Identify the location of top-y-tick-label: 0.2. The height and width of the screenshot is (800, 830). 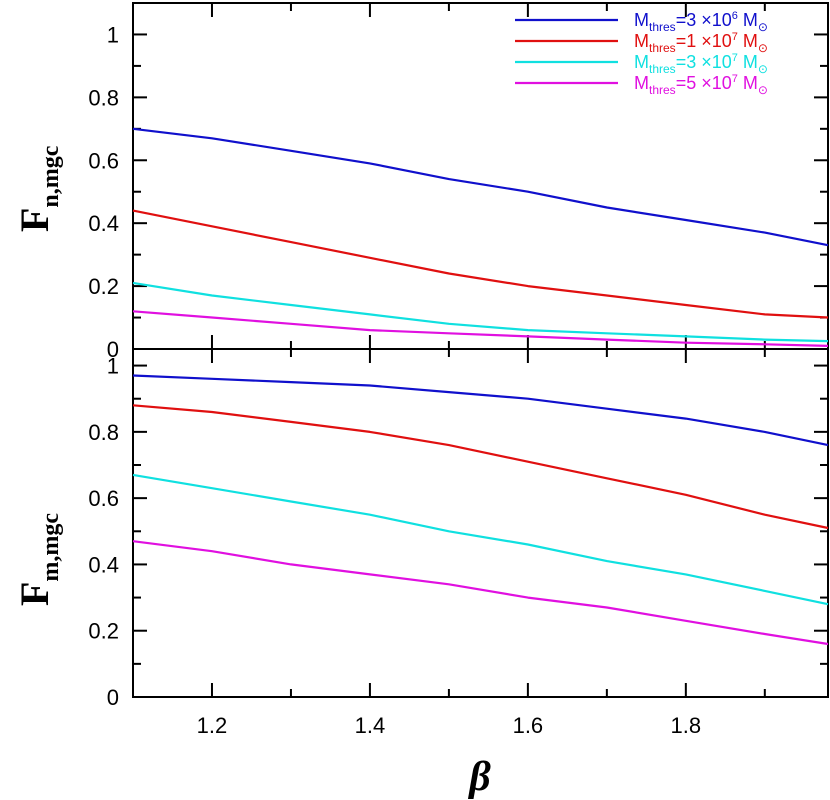
(103, 286).